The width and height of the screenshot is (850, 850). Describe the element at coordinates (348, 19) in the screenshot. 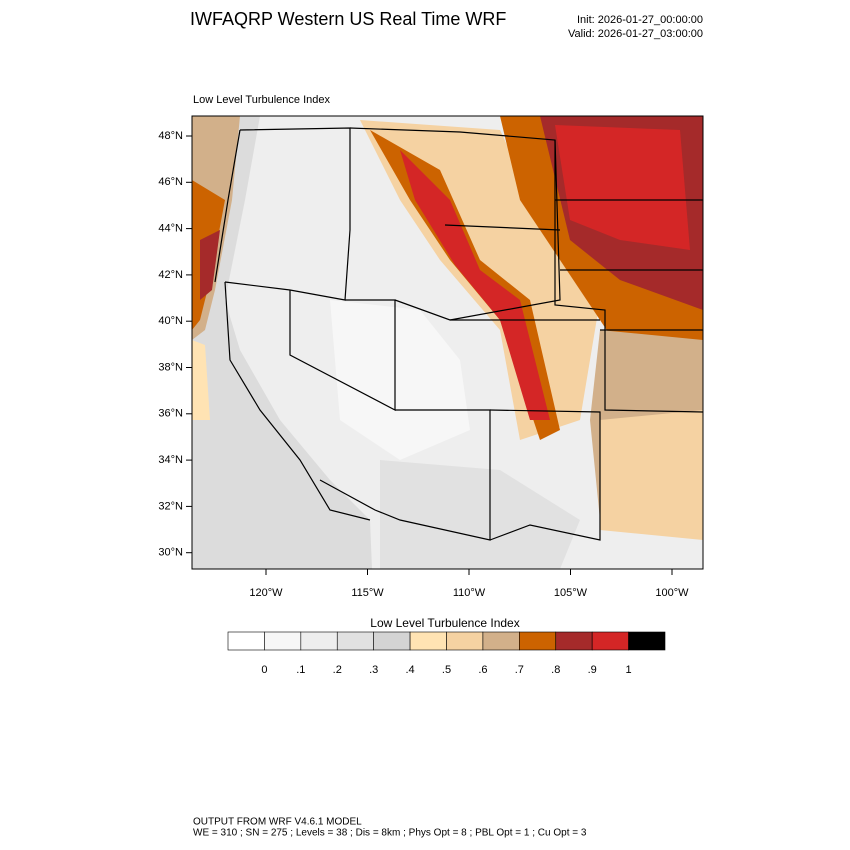

I see `title: IWFAQRP Western US Real Time WRF` at that location.